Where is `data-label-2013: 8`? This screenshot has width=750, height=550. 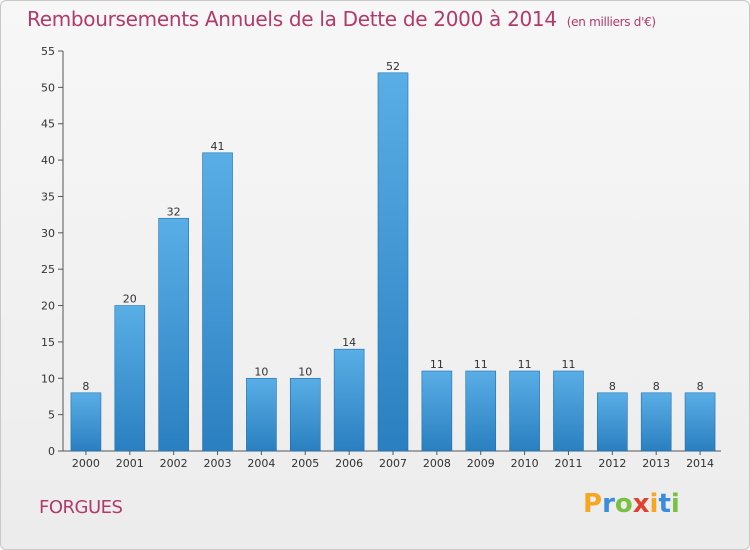
data-label-2013: 8 is located at coordinates (656, 386).